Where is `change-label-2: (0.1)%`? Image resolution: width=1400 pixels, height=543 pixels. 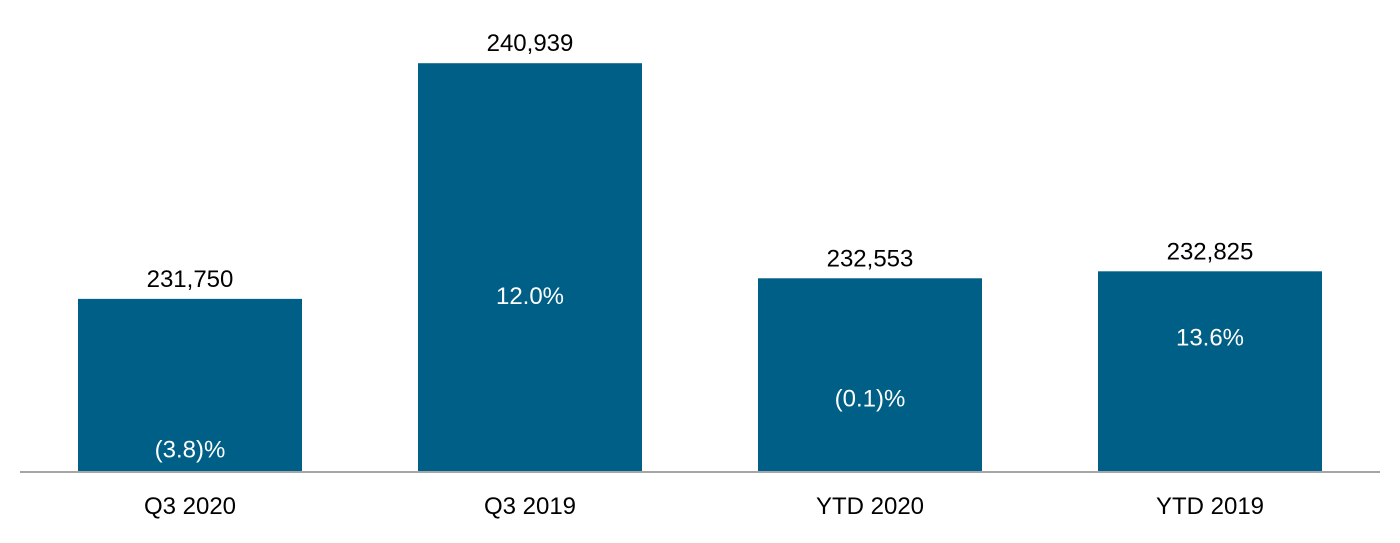 change-label-2: (0.1)% is located at coordinates (870, 398).